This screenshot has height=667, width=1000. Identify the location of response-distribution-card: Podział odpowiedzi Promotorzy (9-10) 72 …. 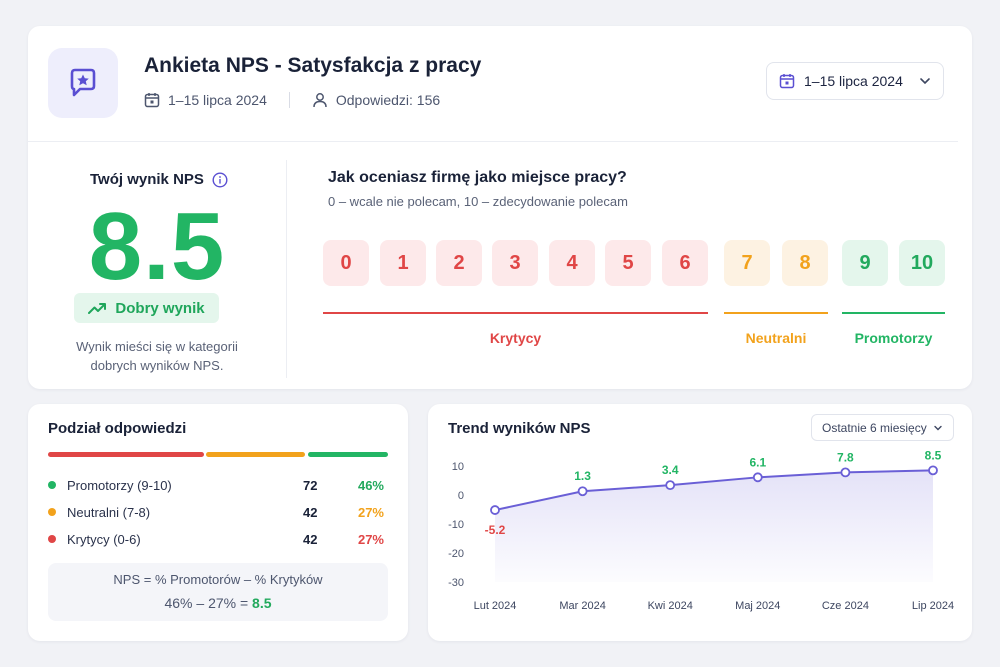
(218, 522).